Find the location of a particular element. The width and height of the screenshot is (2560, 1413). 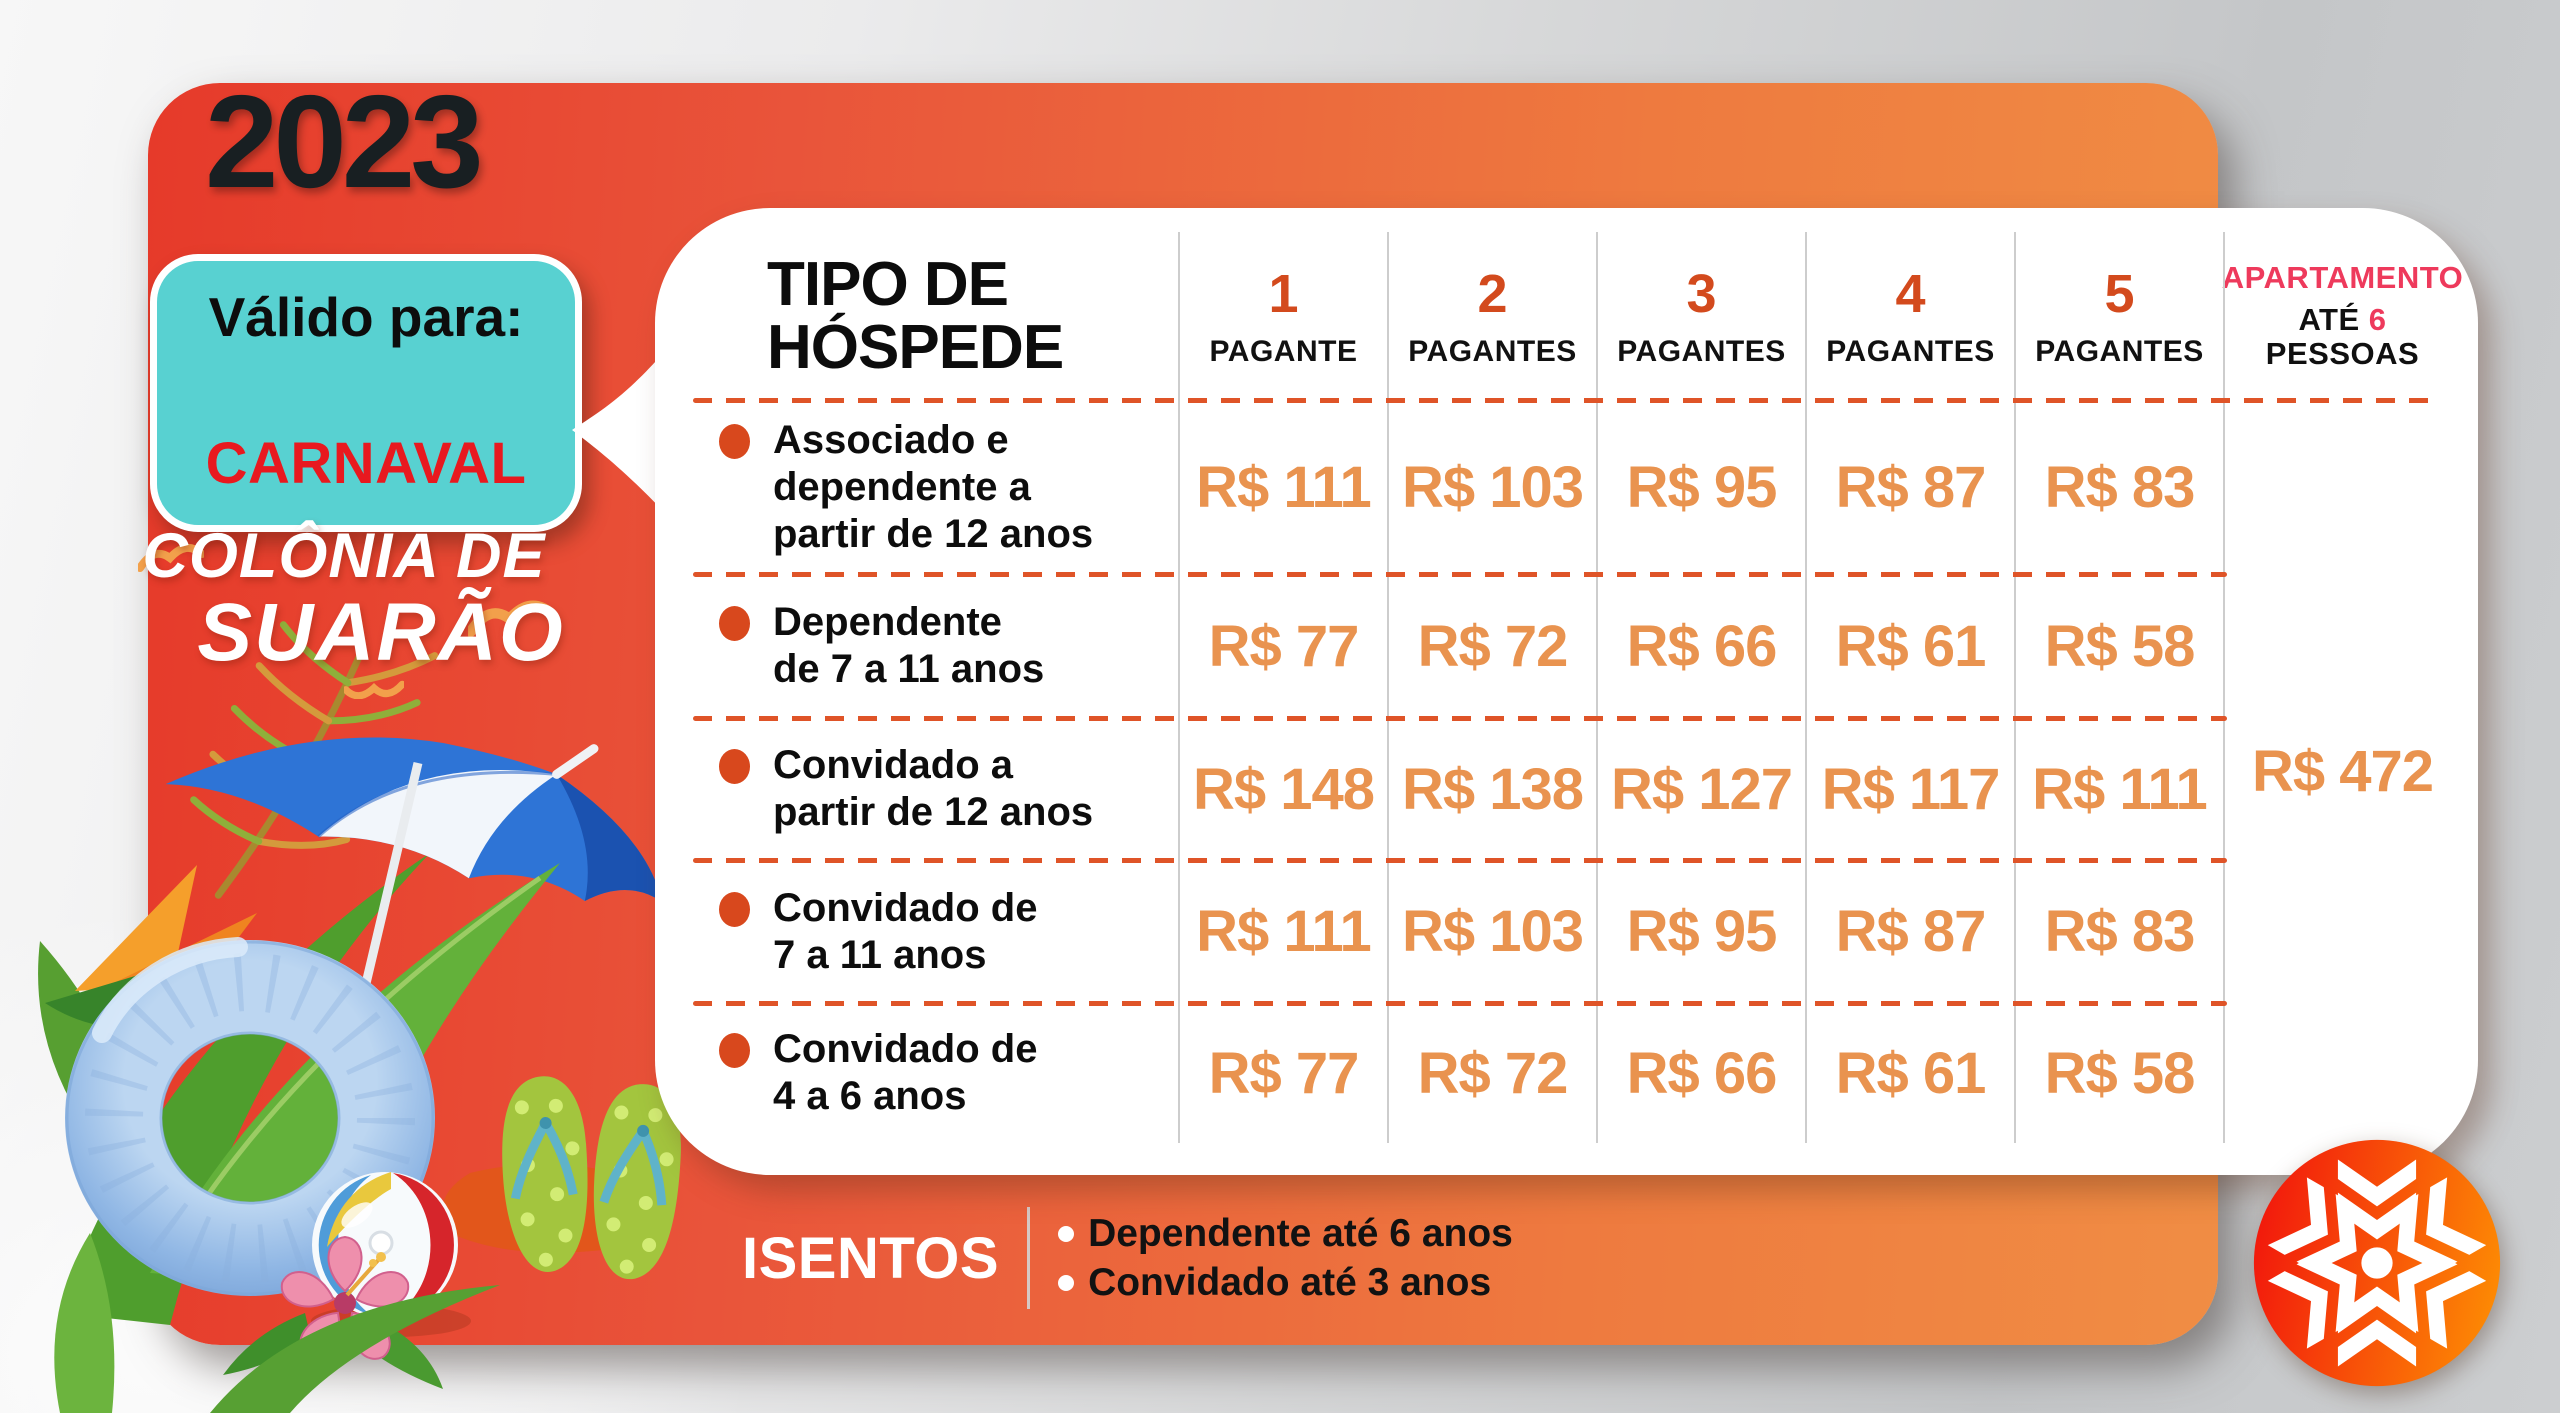

guest-type-line: dependente a is located at coordinates (902, 486).